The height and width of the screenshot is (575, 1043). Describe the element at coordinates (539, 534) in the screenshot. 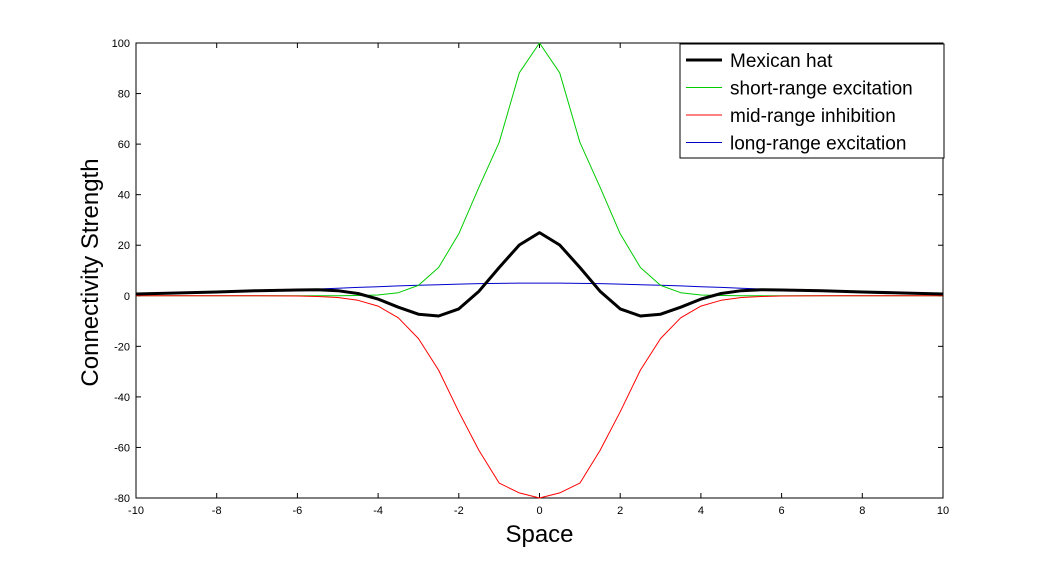

I see `x-axis-label: Space` at that location.